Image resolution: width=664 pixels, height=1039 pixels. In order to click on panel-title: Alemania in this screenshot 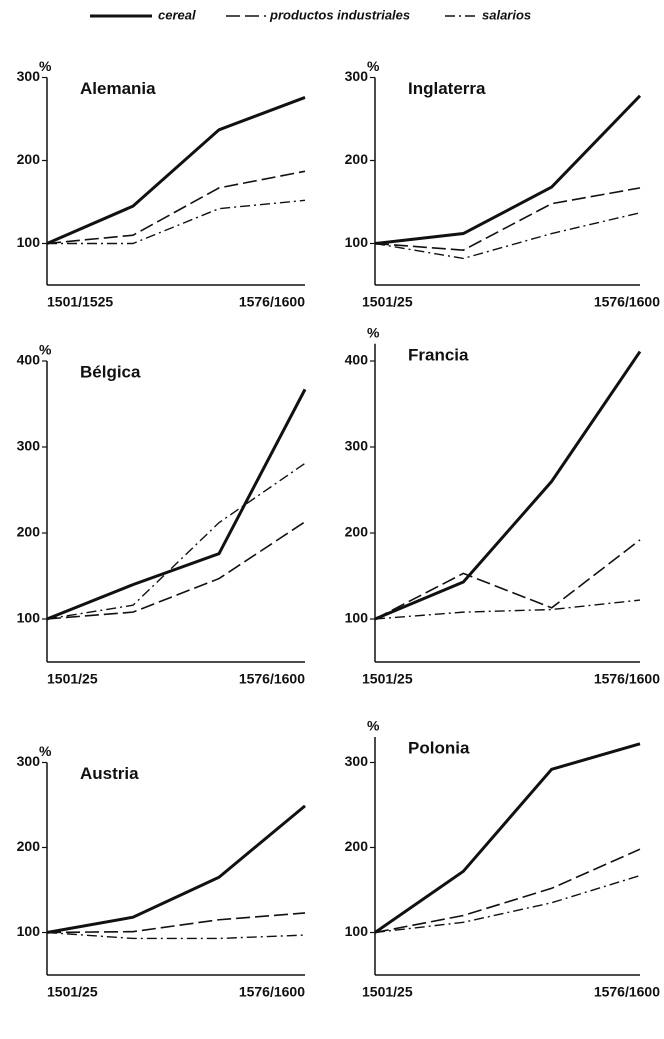, I will do `click(118, 88)`.